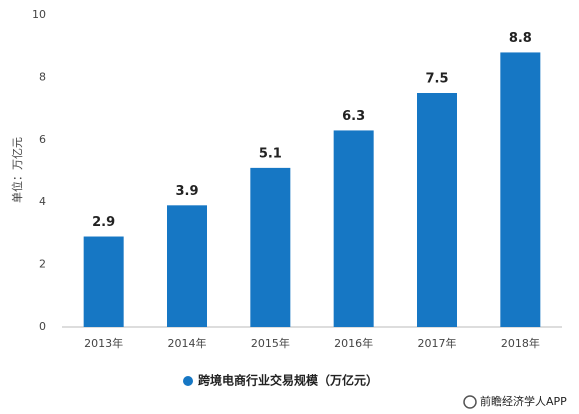 This screenshot has width=579, height=414. What do you see at coordinates (42, 326) in the screenshot?
I see `y-tick-label: 0` at bounding box center [42, 326].